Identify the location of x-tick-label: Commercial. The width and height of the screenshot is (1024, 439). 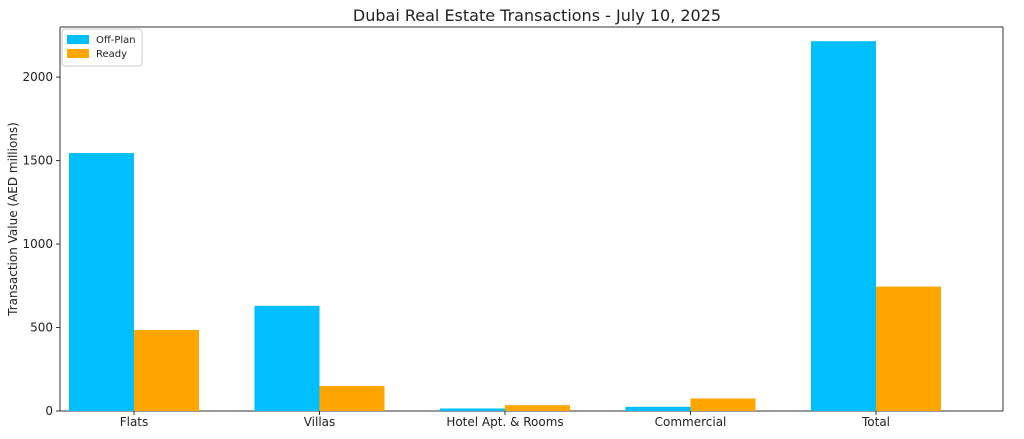
(691, 422).